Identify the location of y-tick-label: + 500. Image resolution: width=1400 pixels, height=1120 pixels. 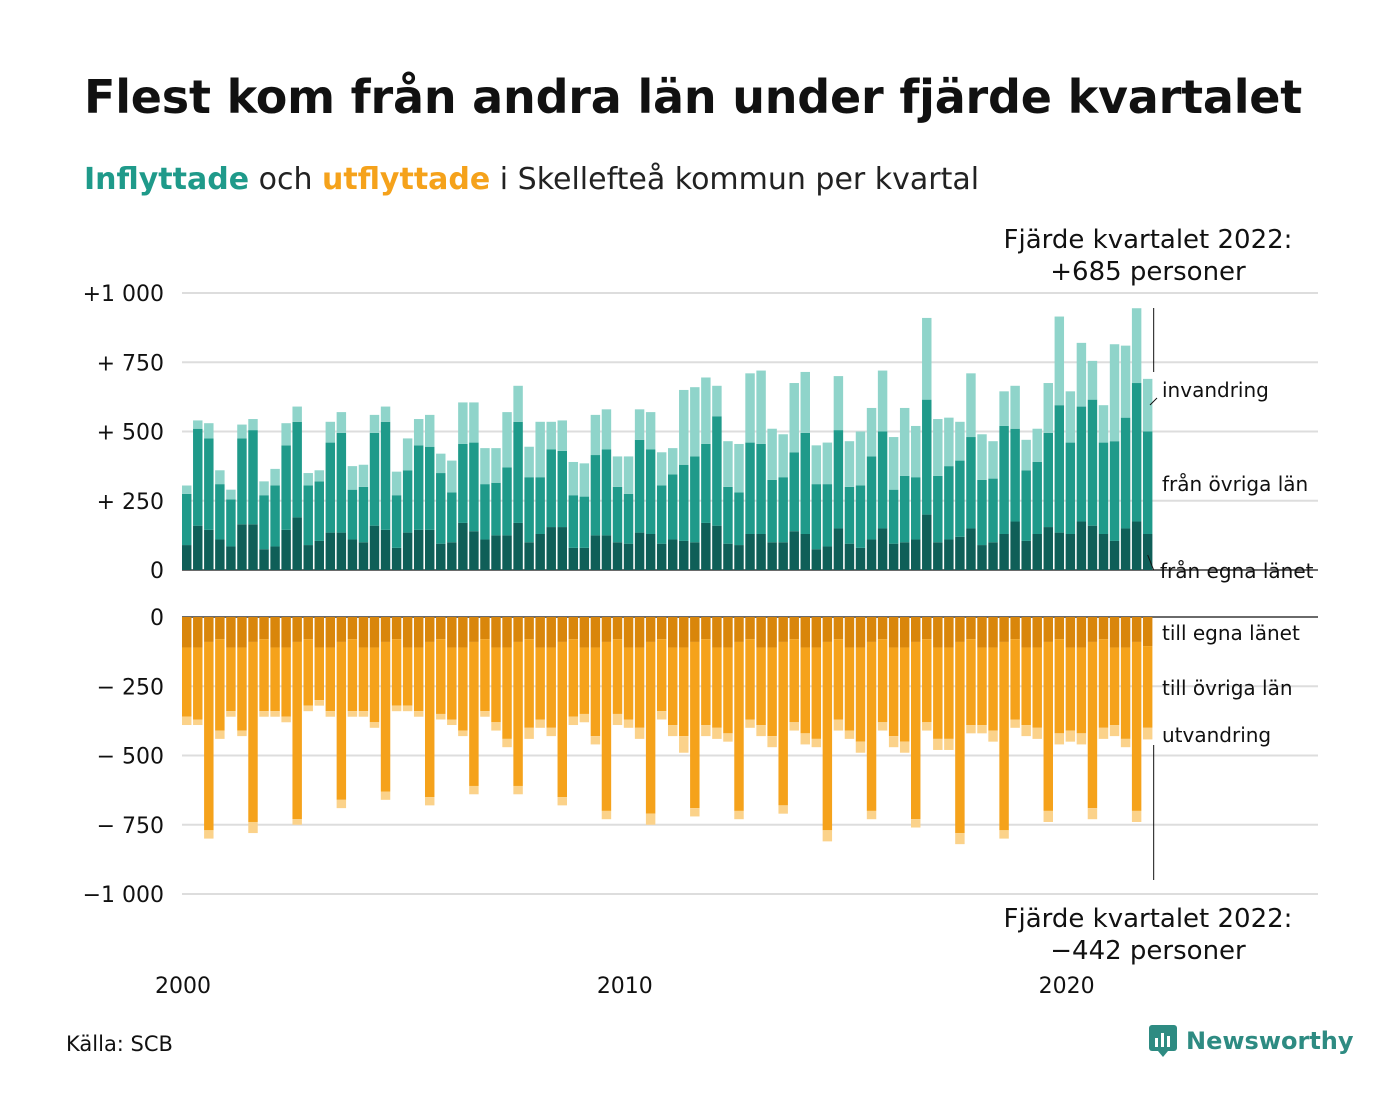
(130, 433).